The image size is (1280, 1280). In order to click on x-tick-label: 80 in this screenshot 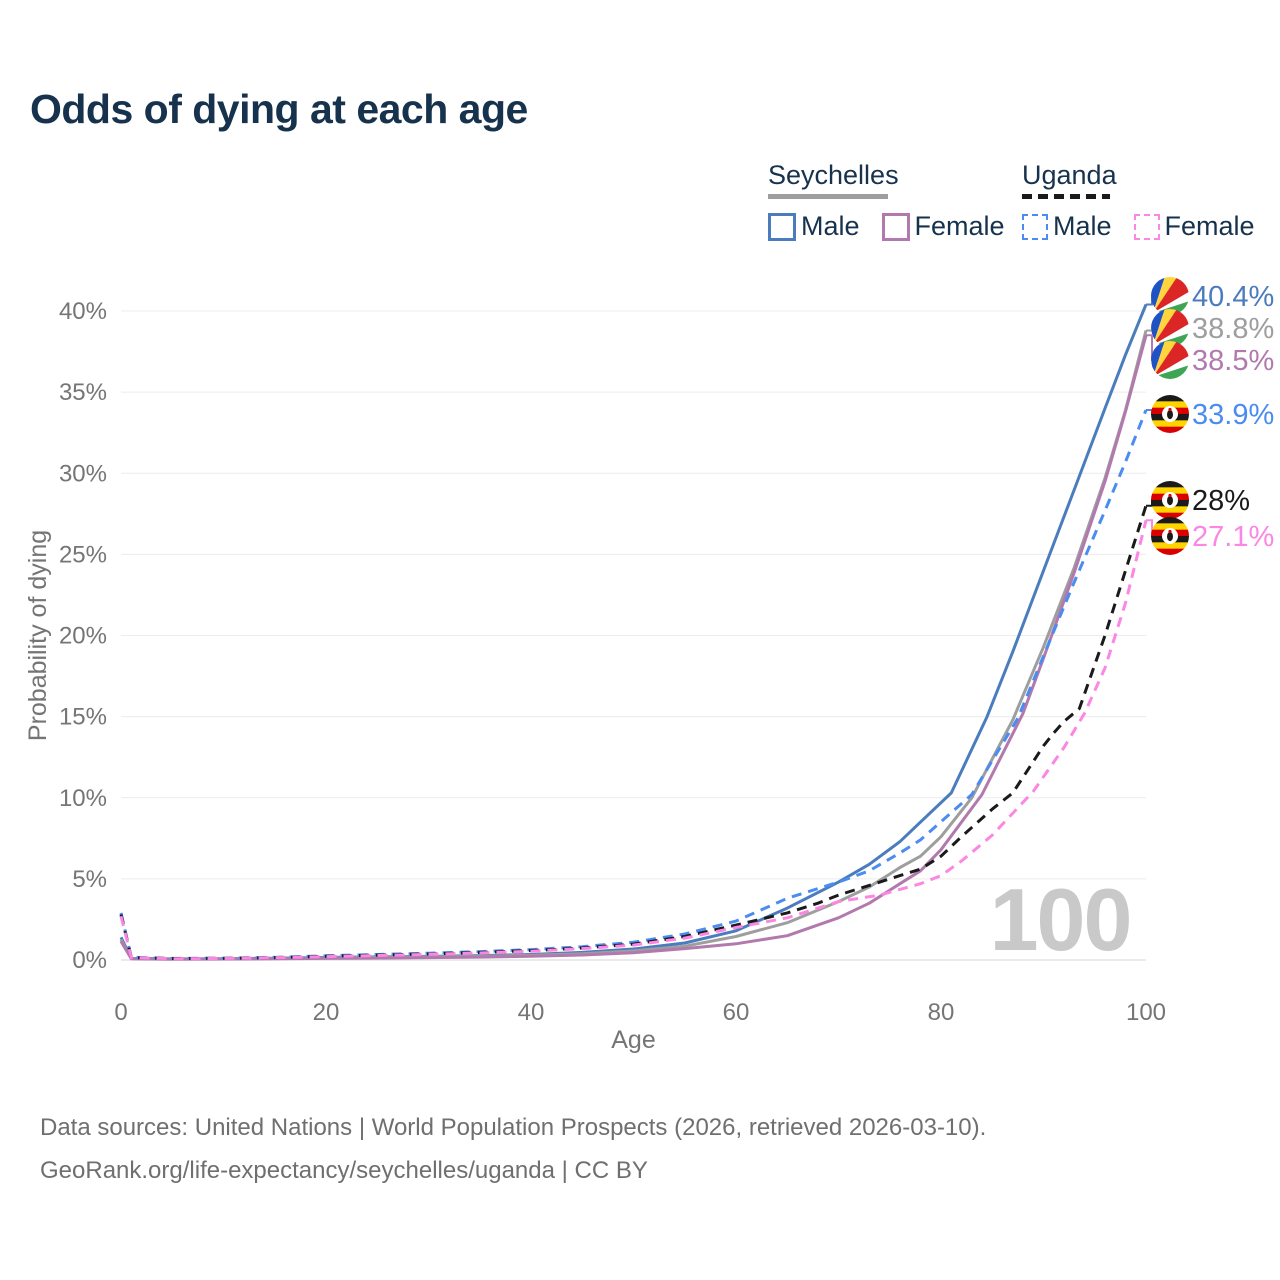, I will do `click(941, 1012)`.